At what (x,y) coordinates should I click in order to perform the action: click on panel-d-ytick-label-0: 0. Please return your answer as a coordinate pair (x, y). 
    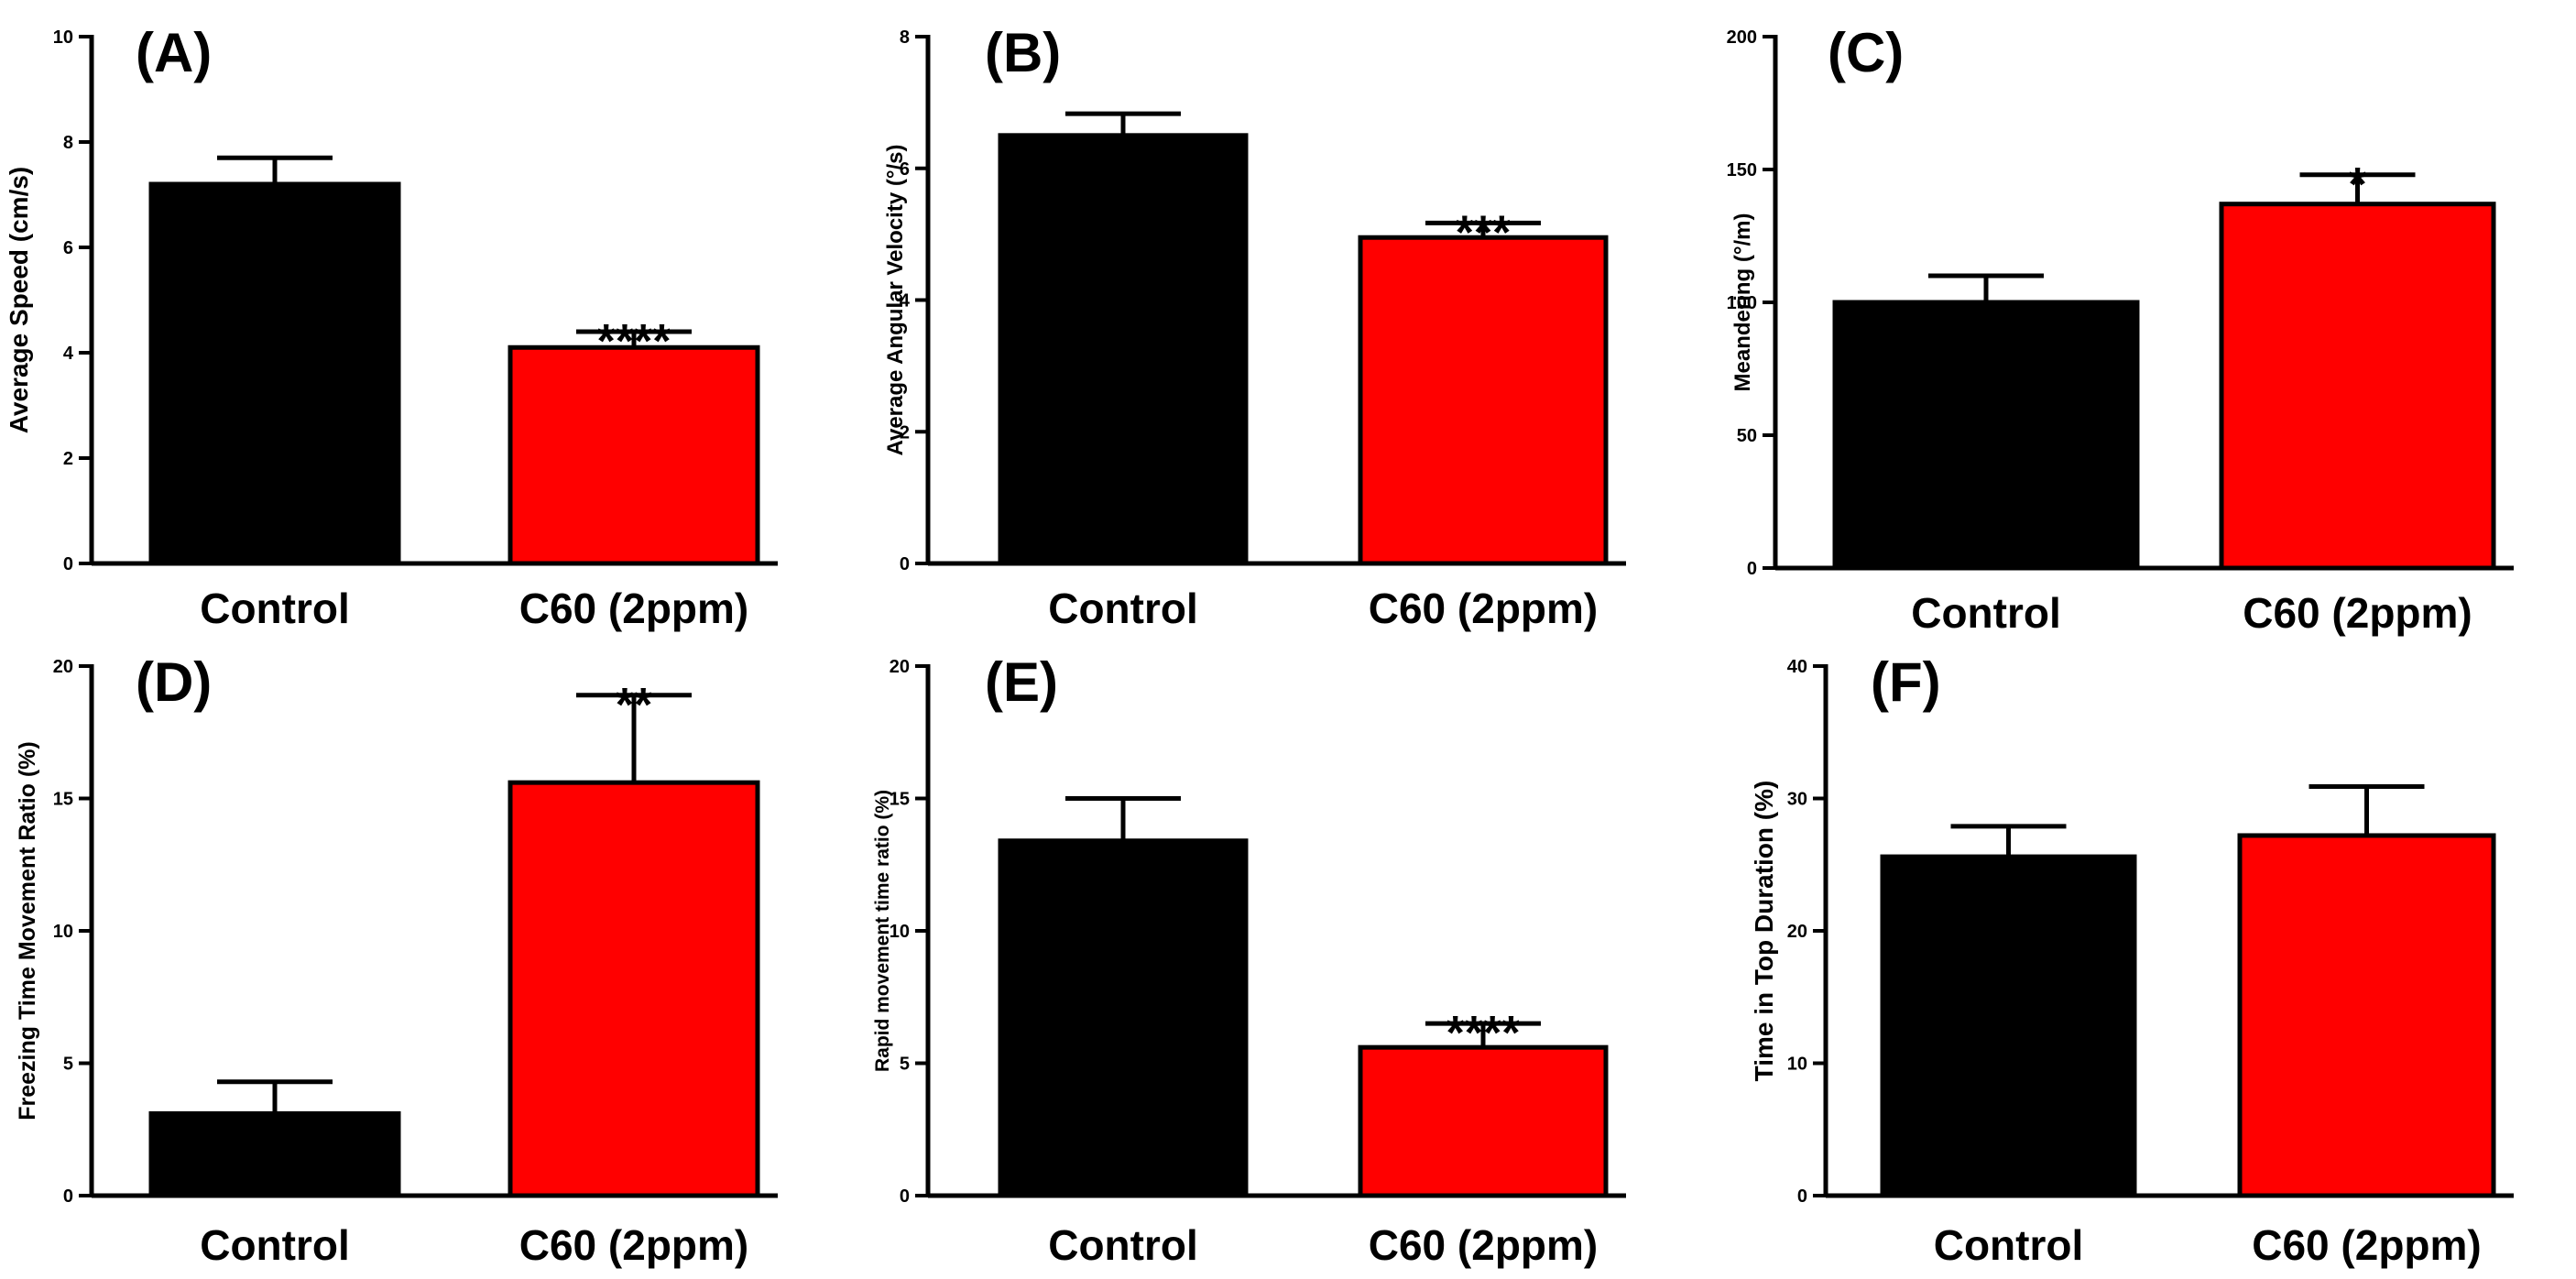
    Looking at the image, I should click on (68, 1196).